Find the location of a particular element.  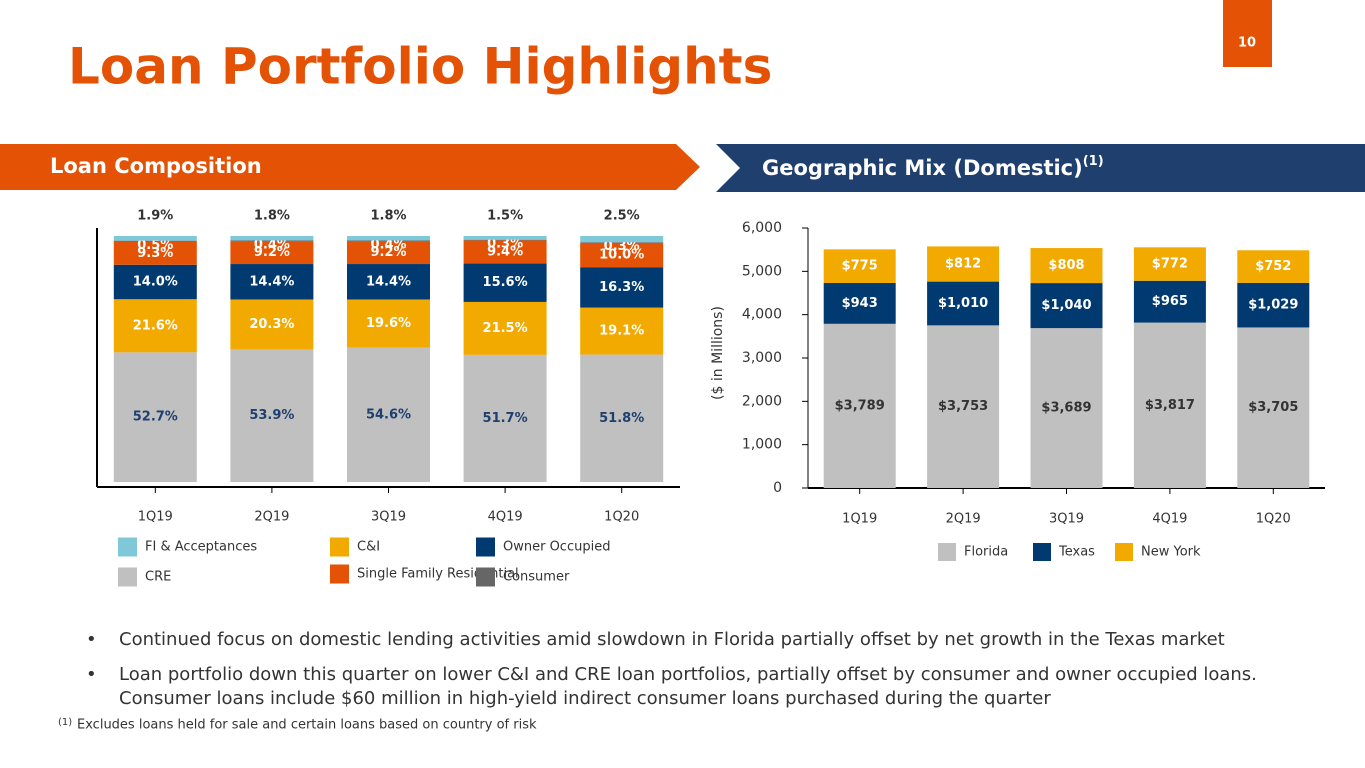

value-label: $752 is located at coordinates (1273, 266).